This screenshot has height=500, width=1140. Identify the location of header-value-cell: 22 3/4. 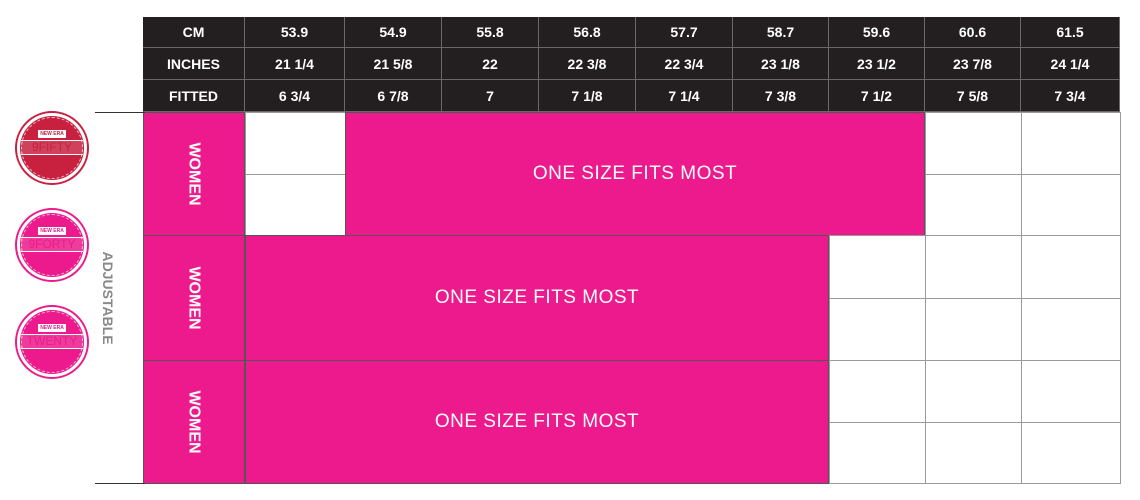
(684, 64).